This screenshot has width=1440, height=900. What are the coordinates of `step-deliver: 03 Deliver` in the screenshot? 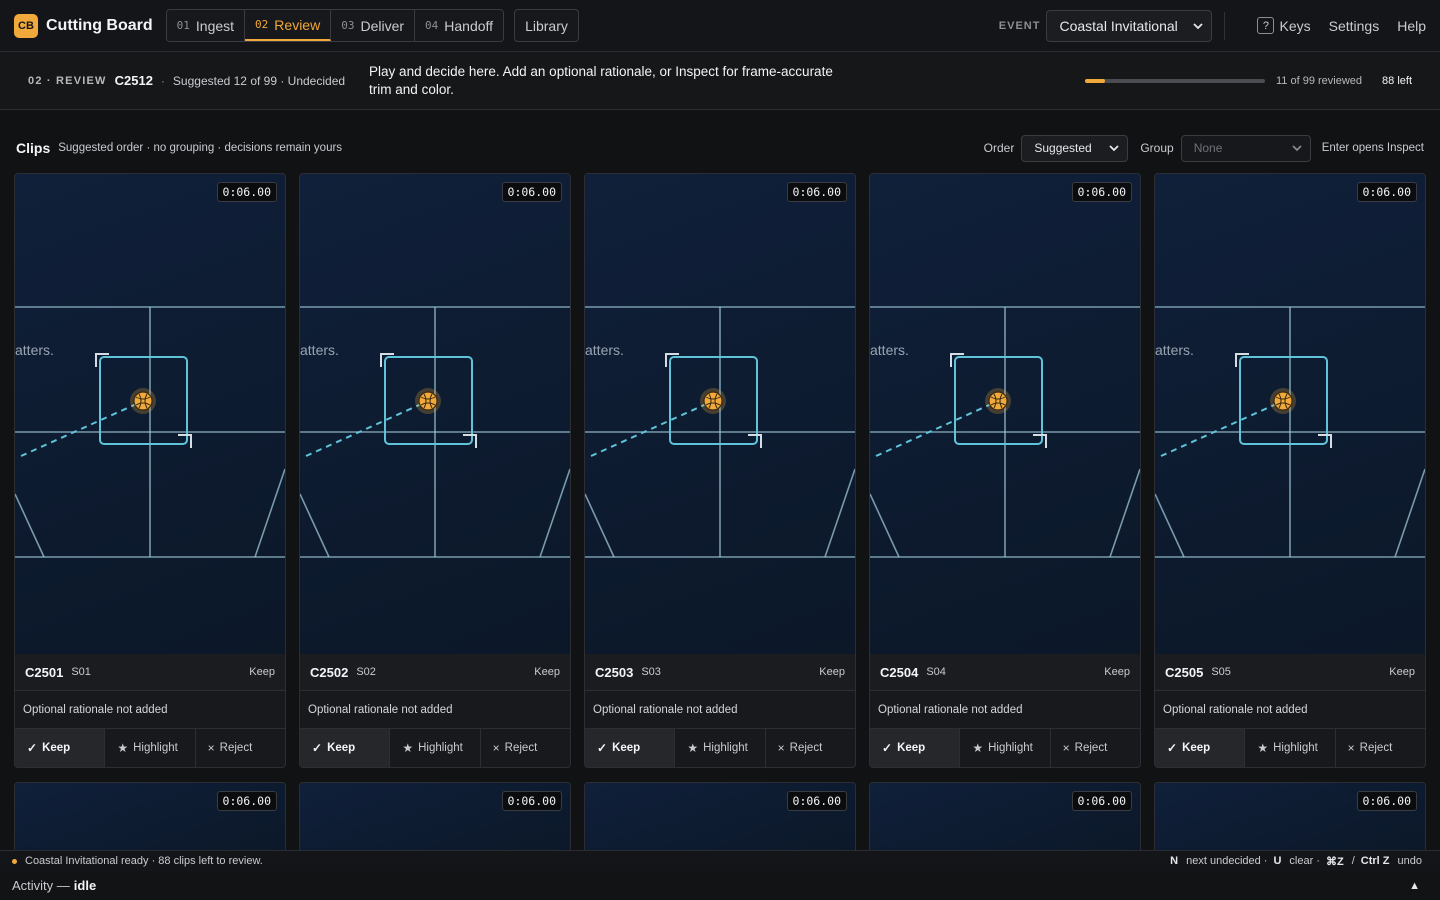 It's located at (373, 25).